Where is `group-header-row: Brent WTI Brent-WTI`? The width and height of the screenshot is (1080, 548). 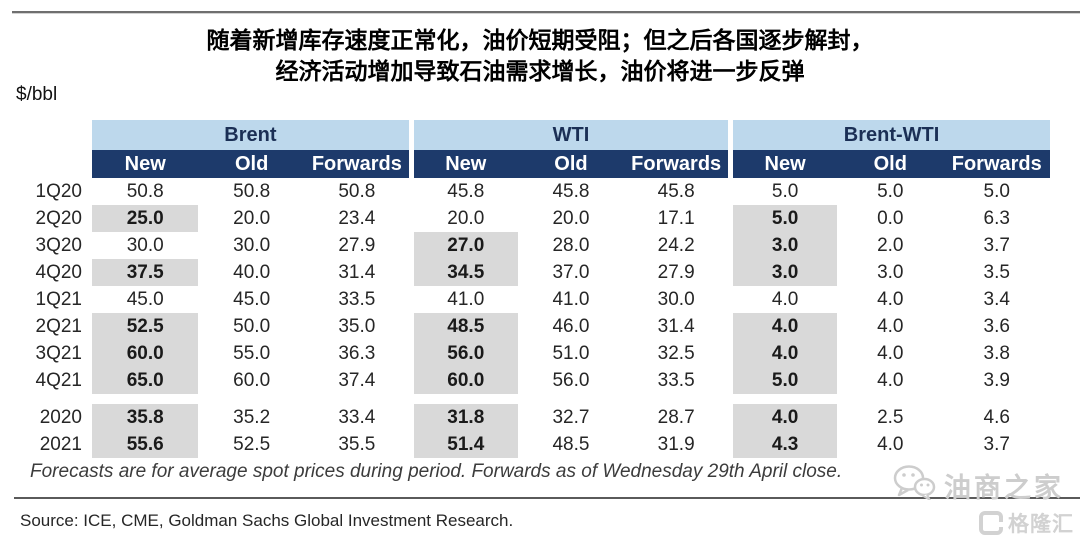
group-header-row: Brent WTI Brent-WTI is located at coordinates (535, 135).